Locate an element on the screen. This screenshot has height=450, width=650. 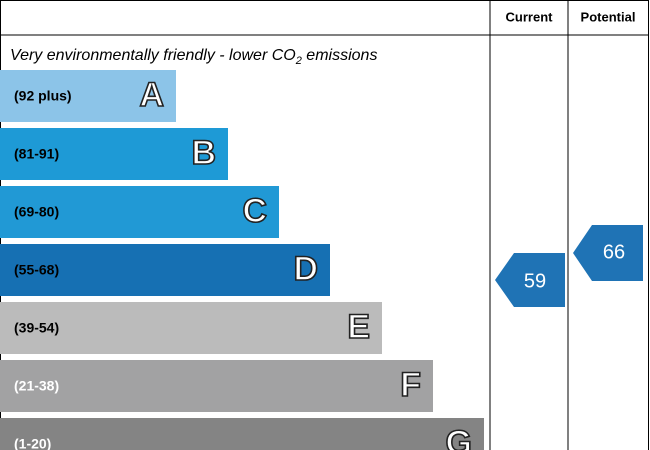
potential-arrow is located at coordinates (608, 253).